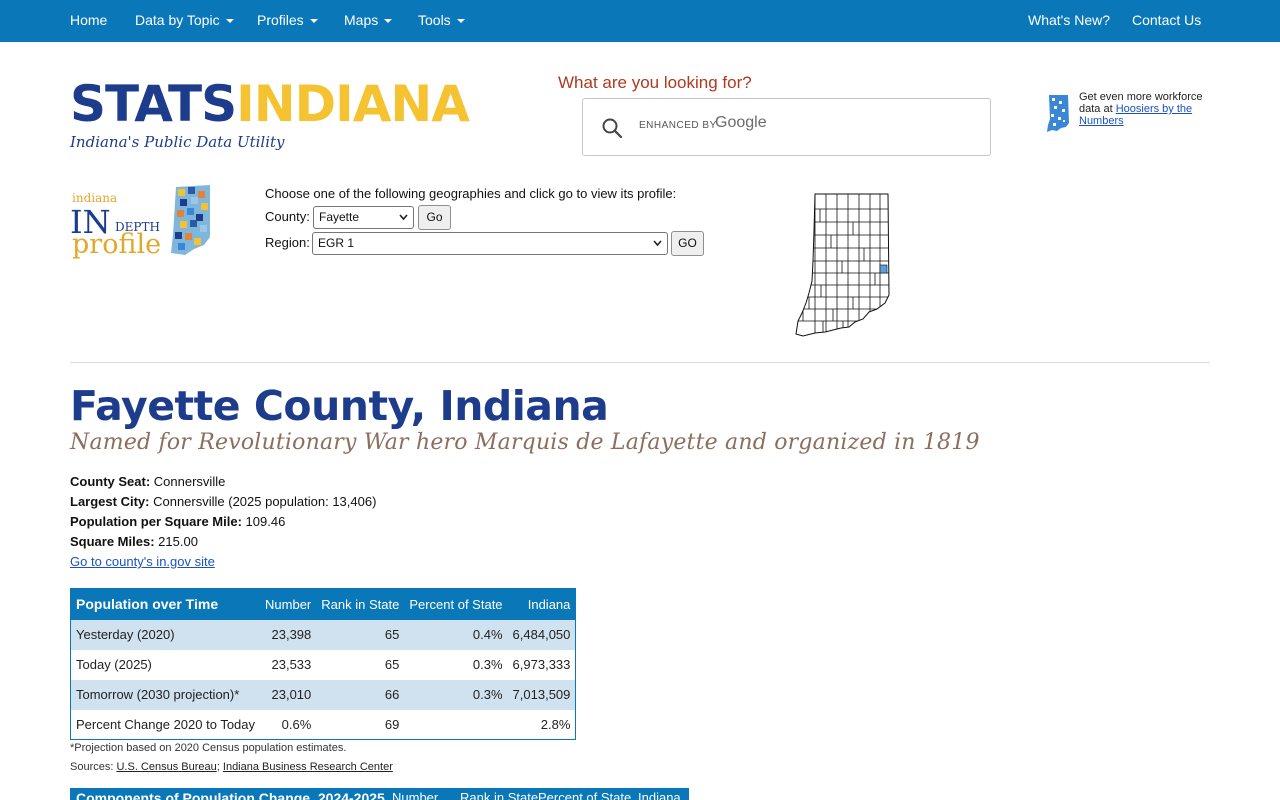 Image resolution: width=1280 pixels, height=800 pixels. I want to click on indiana-map-icon, so click(1058, 113).